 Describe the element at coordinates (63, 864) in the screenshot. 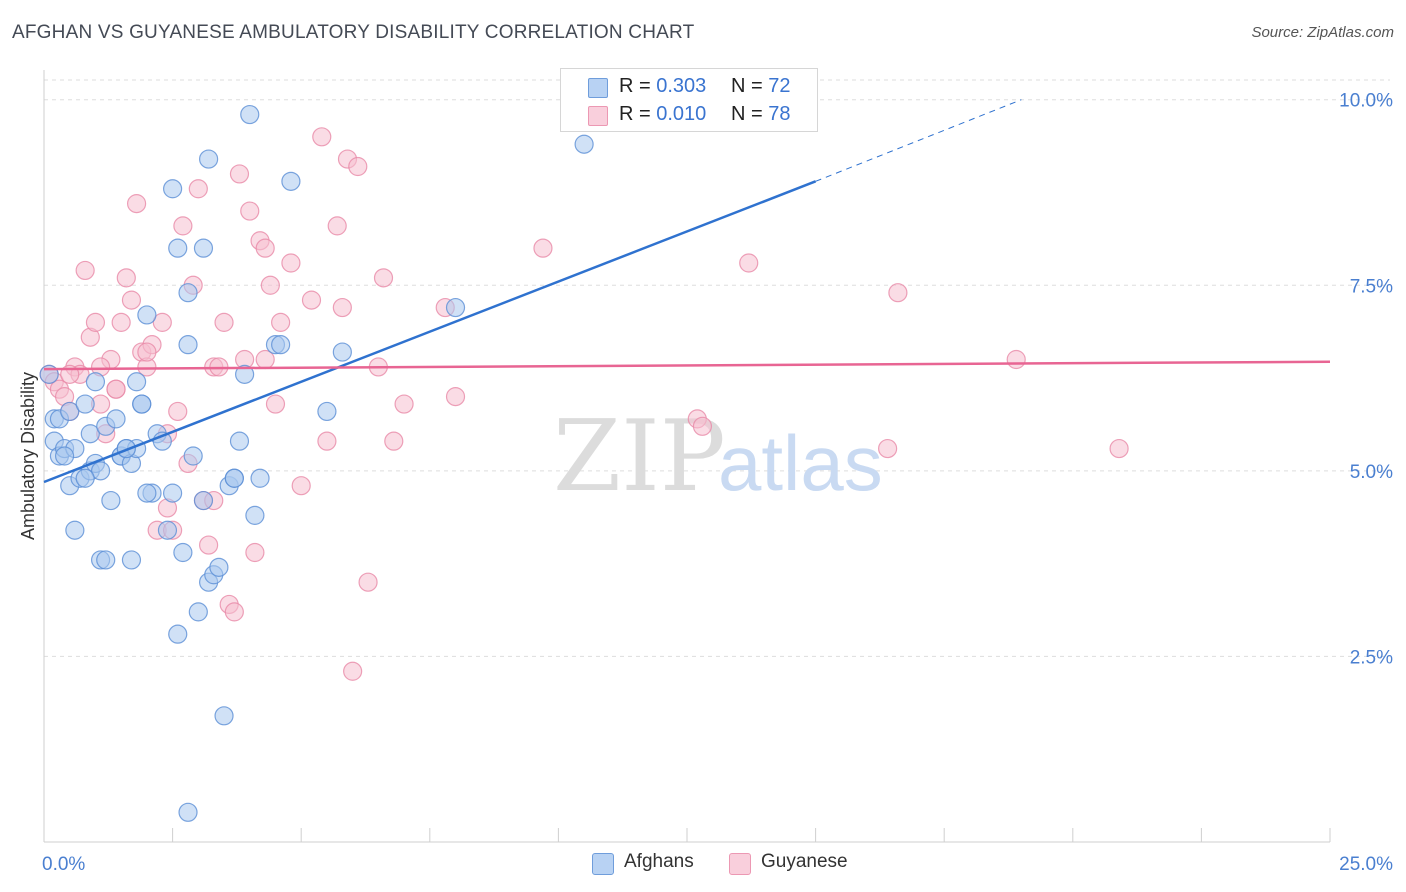

I see `x-tick-label: 0.0%` at that location.